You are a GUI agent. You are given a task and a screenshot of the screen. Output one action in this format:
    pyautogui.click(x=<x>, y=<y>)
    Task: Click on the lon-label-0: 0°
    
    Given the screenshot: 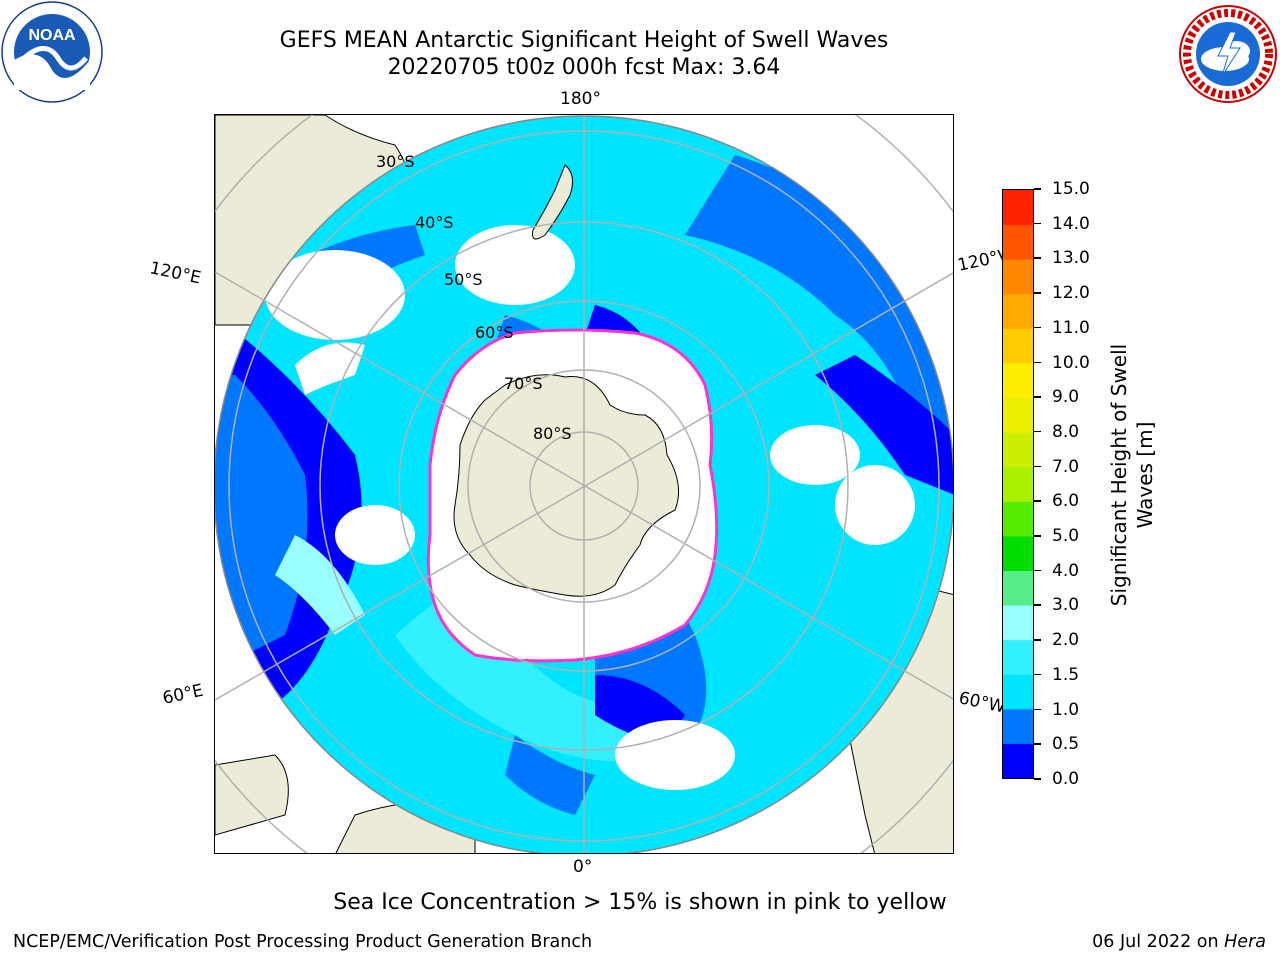 What is the action you would take?
    pyautogui.click(x=583, y=867)
    